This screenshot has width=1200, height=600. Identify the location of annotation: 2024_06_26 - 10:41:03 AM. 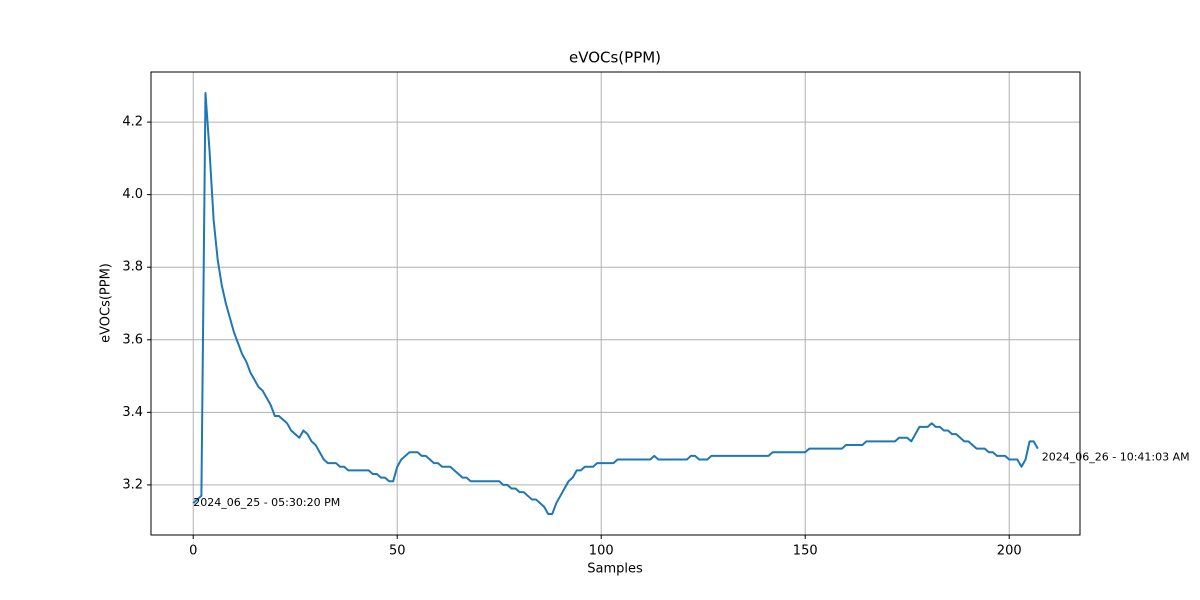
(1116, 457).